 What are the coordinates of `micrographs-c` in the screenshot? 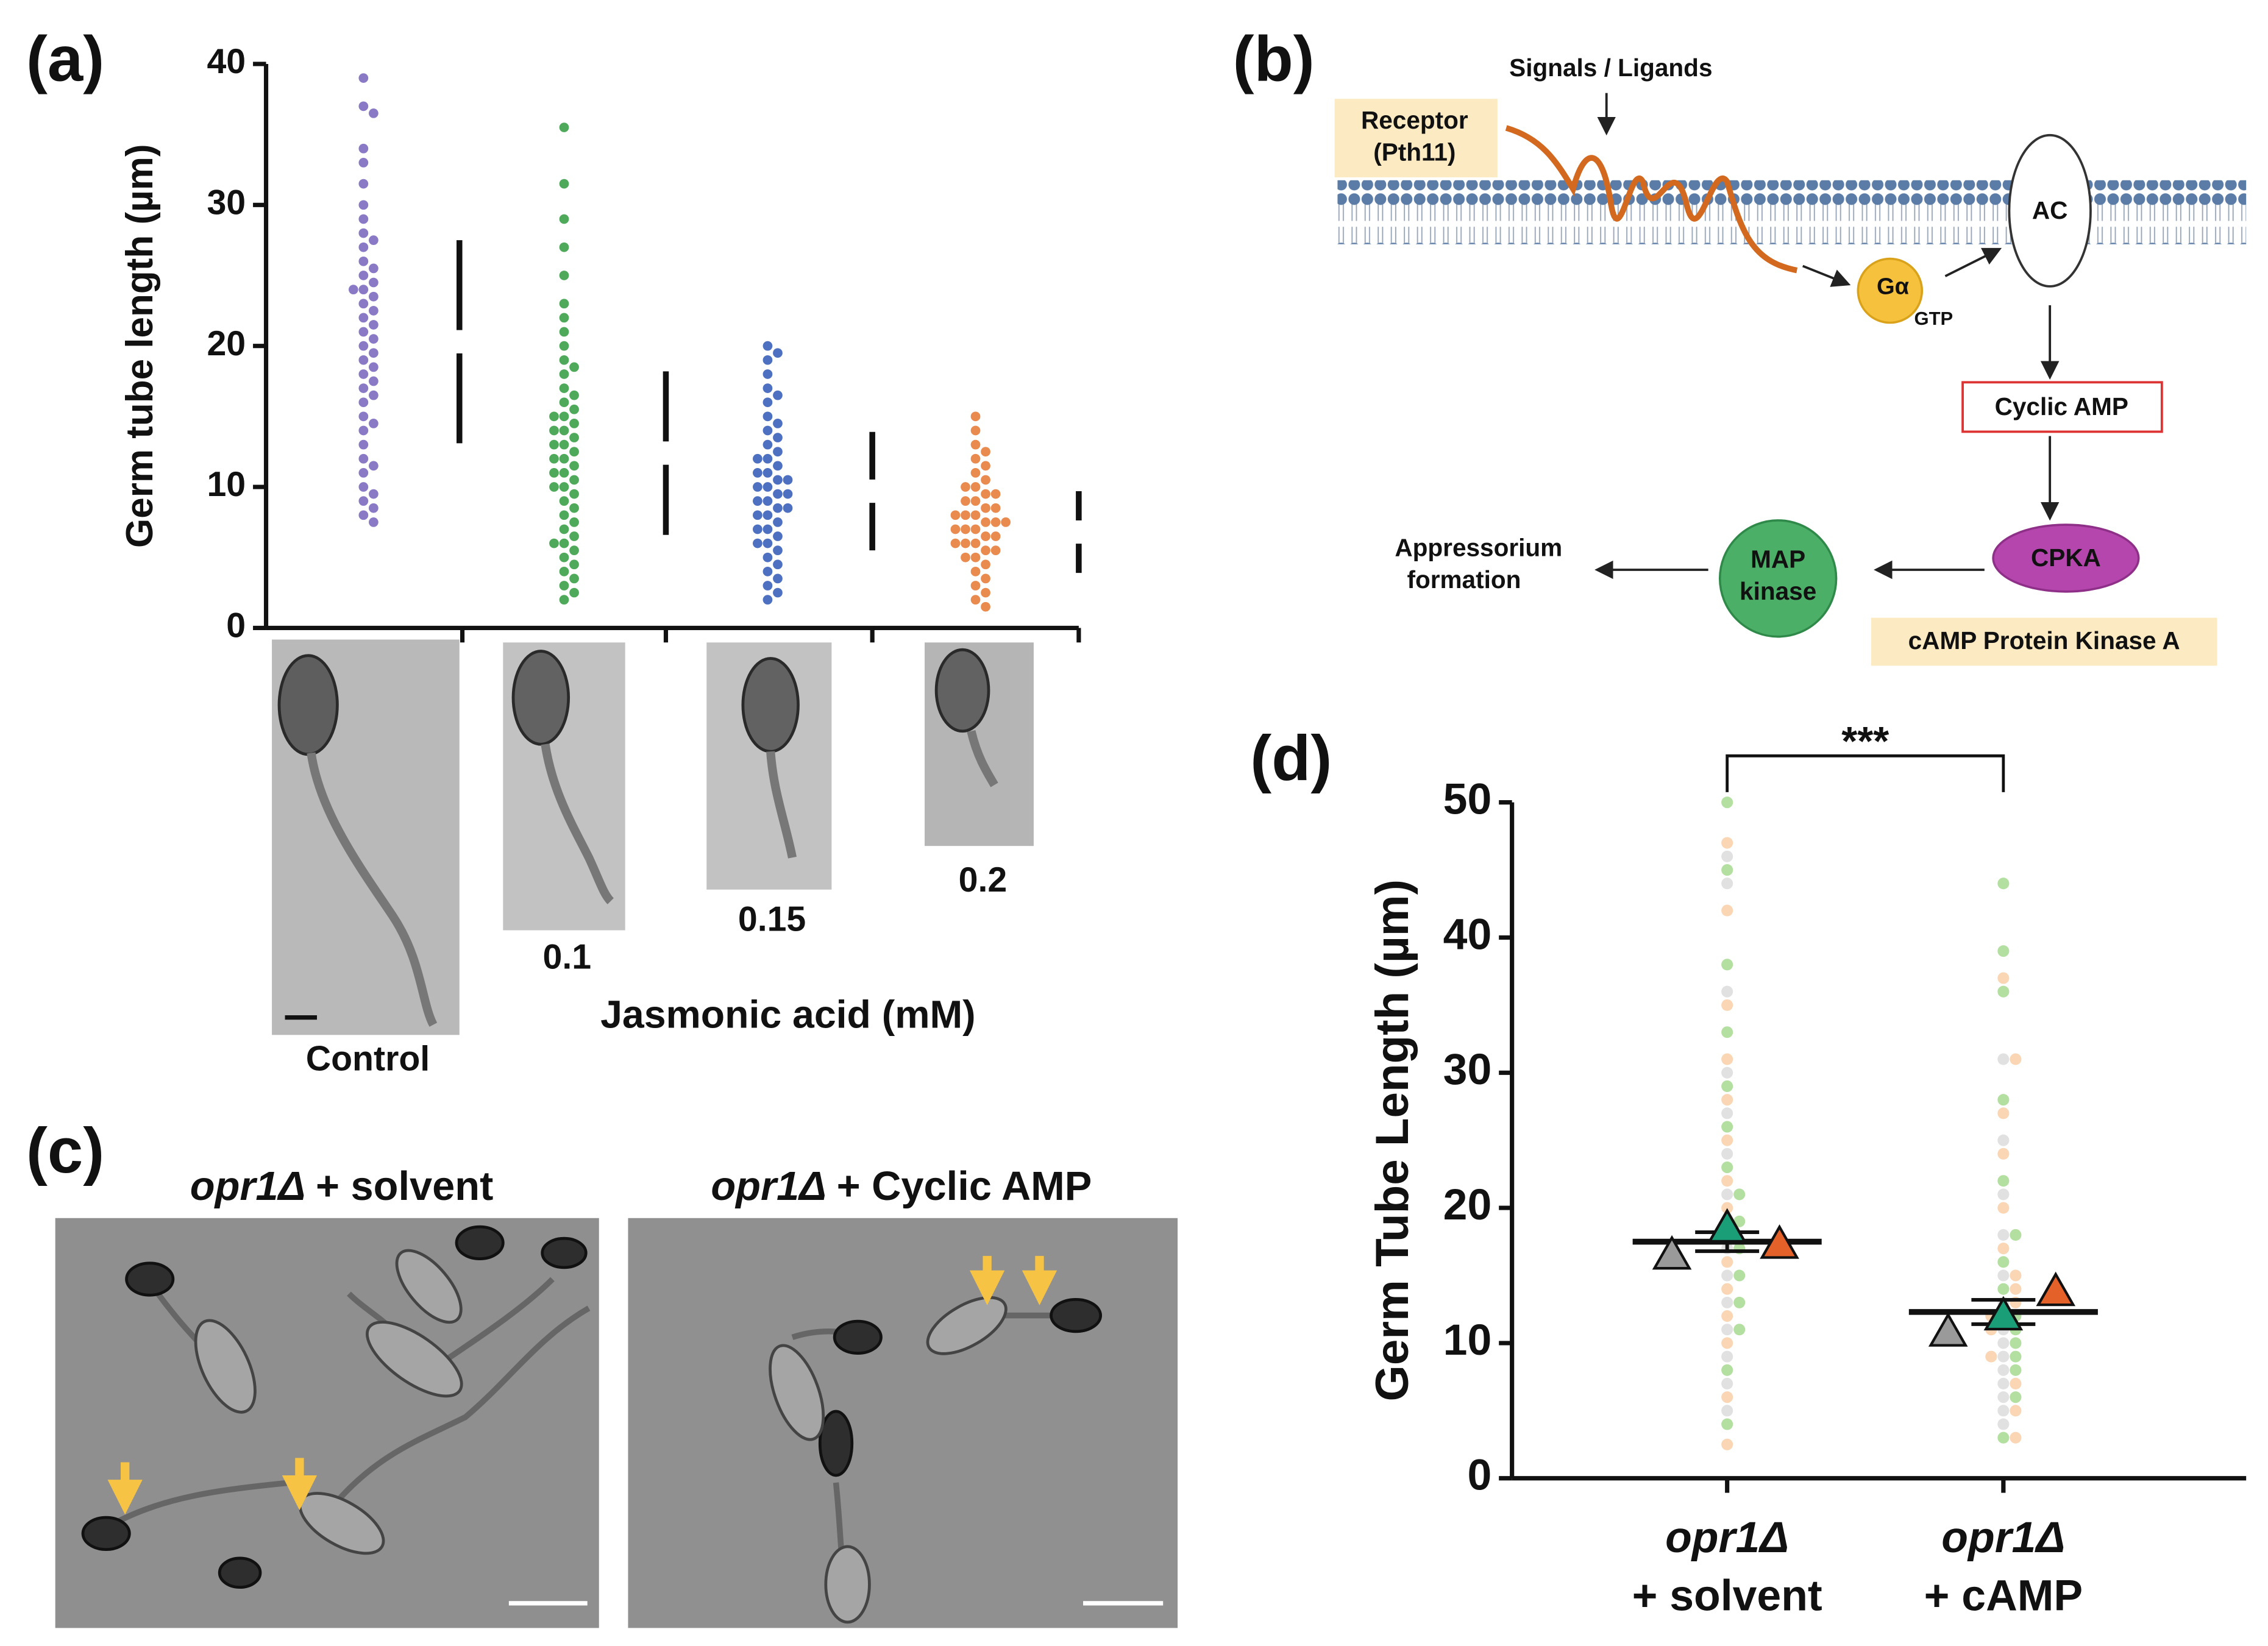 It's located at (616, 1423).